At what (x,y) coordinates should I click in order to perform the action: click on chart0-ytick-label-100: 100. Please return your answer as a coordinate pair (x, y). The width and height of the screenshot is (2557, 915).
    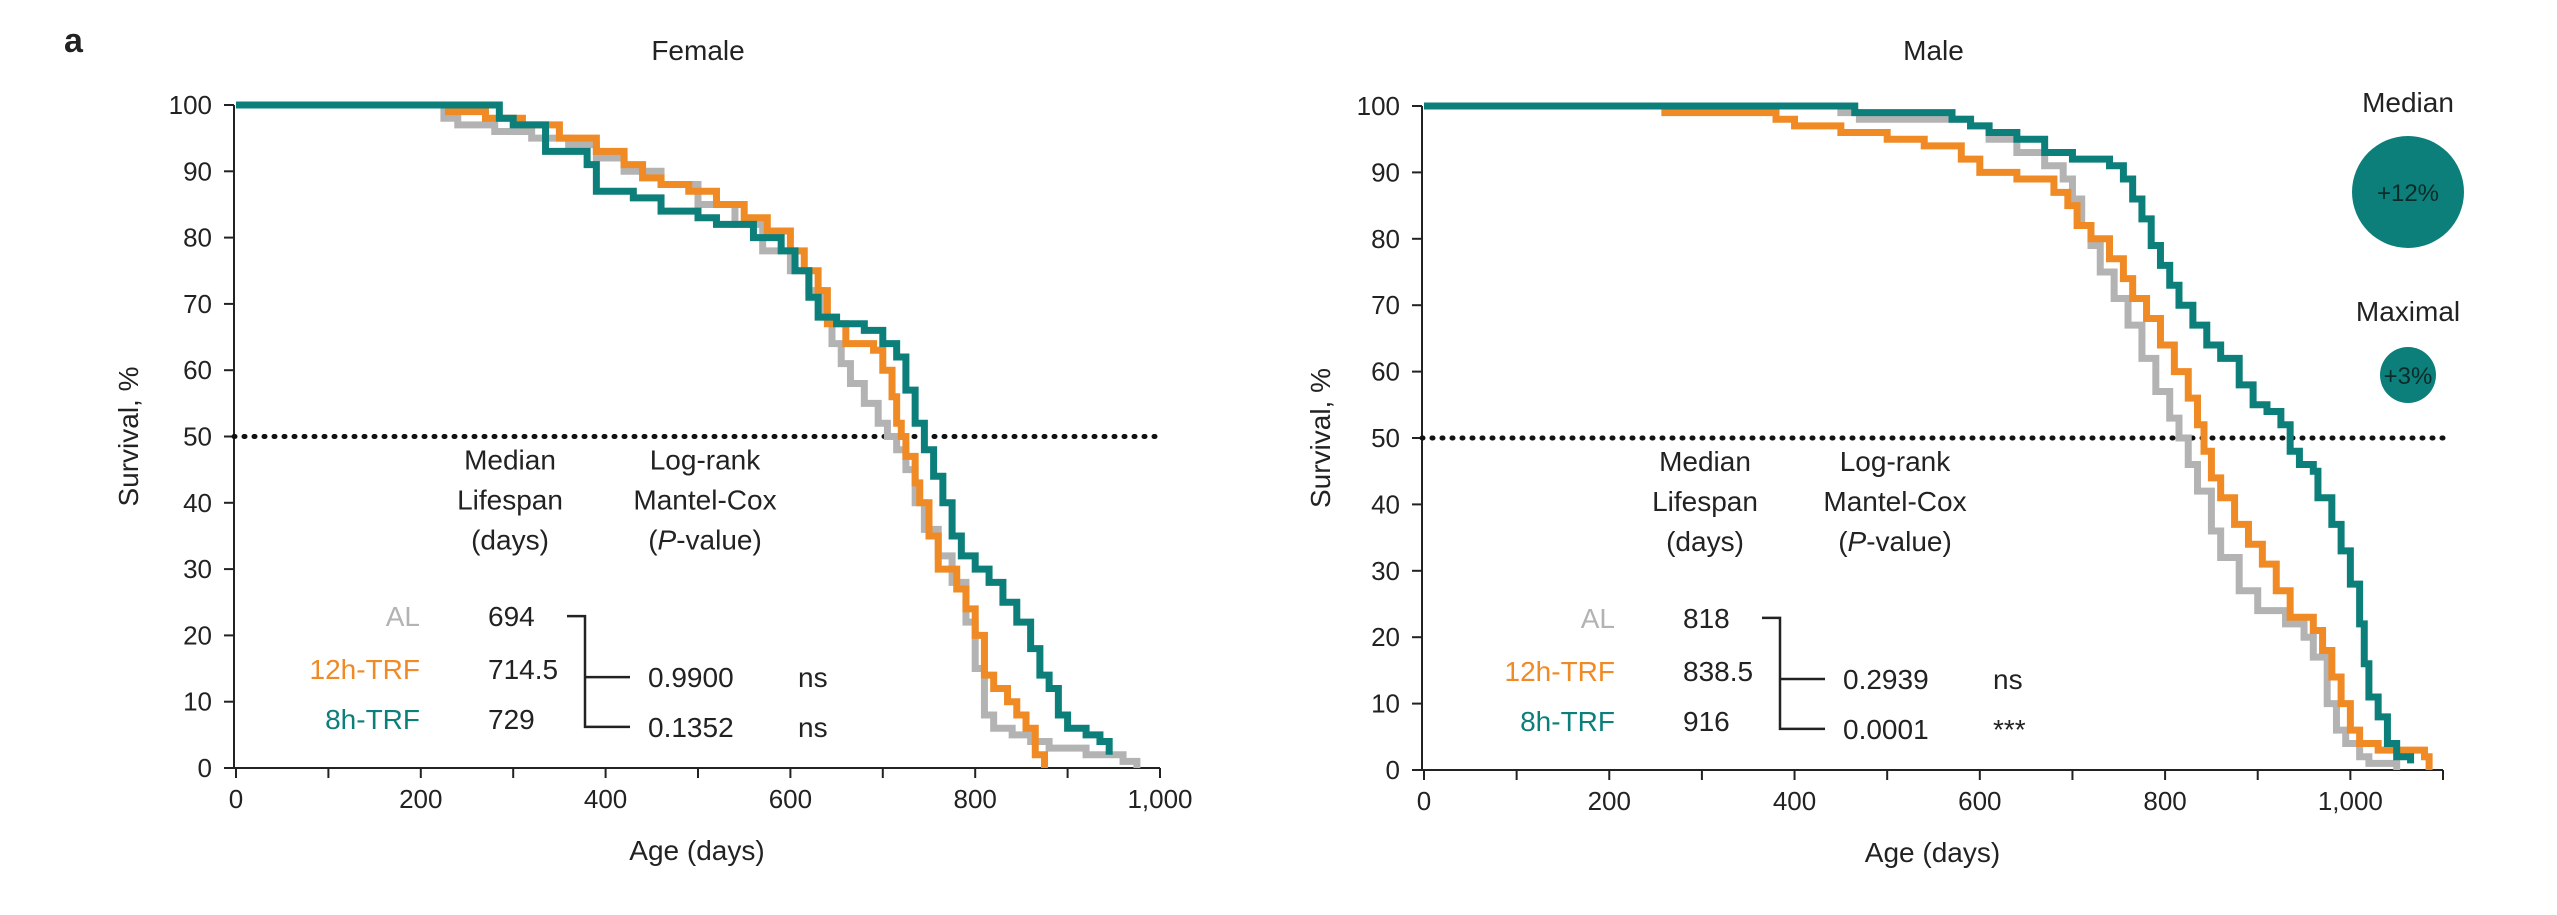
    Looking at the image, I should click on (190, 105).